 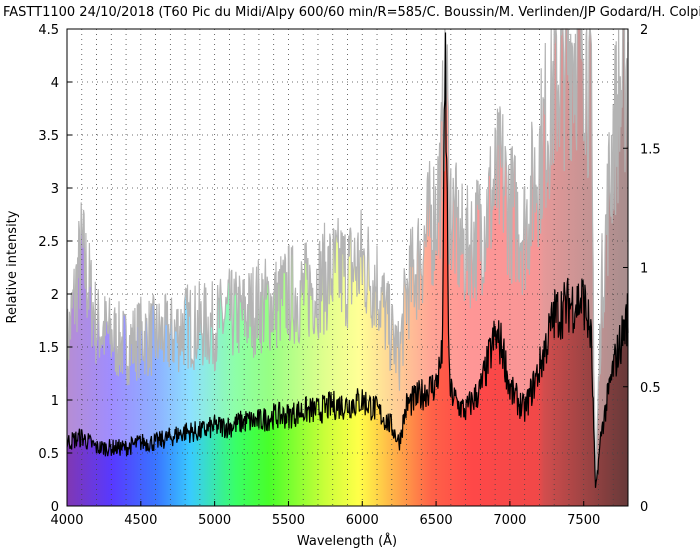 What do you see at coordinates (288, 520) in the screenshot?
I see `x-tick-label: 5500` at bounding box center [288, 520].